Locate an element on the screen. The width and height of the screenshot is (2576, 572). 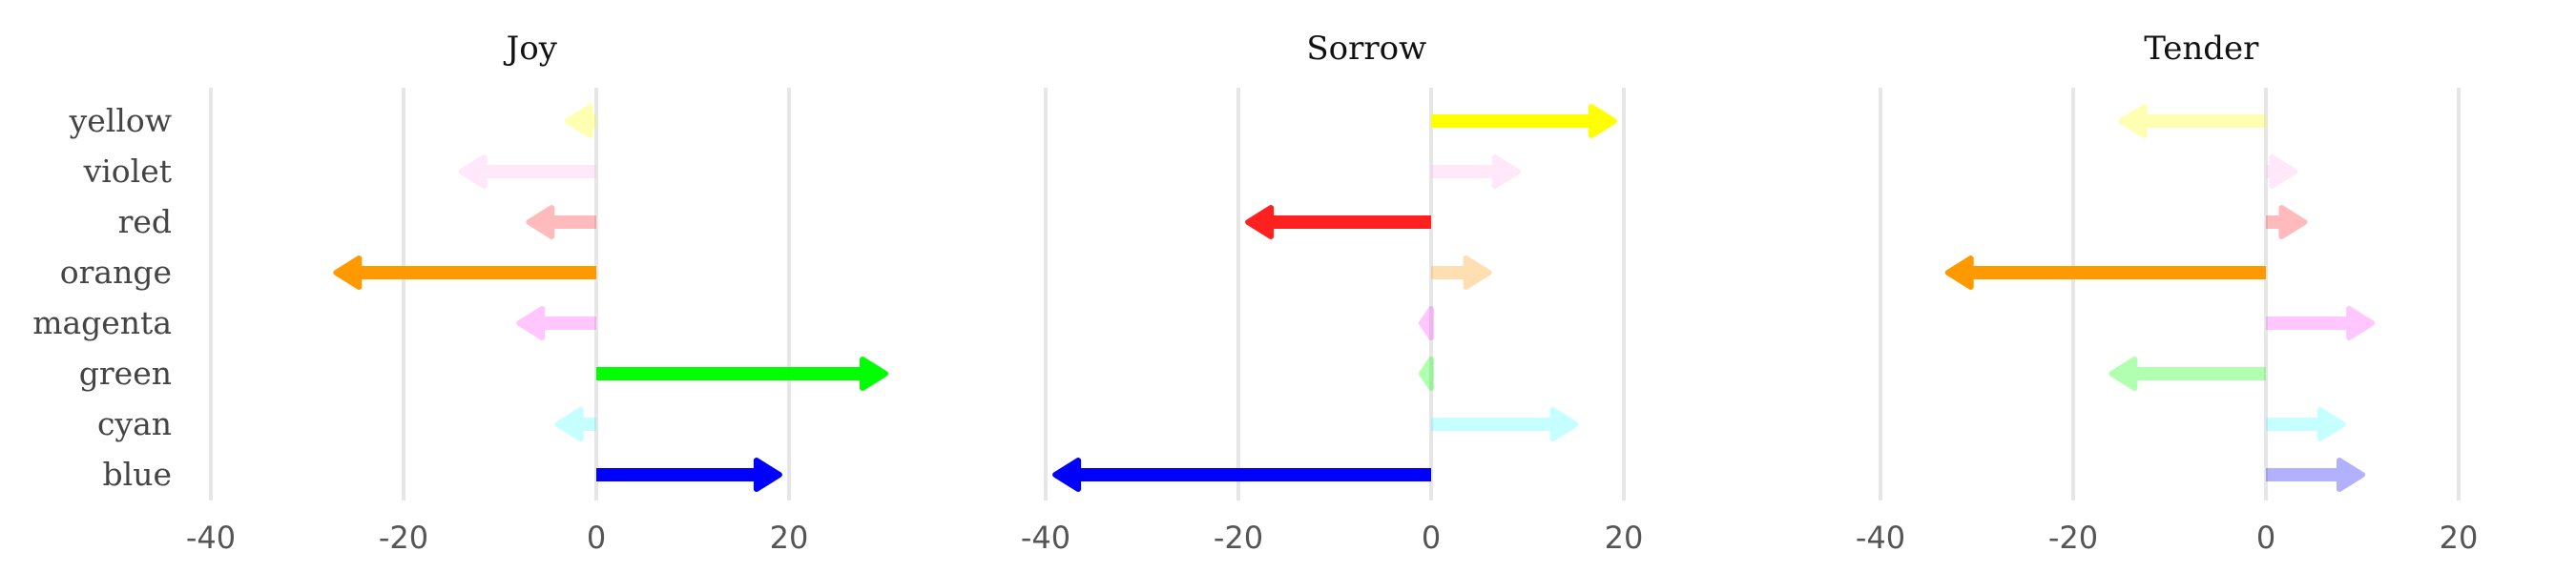
arrow-tender-violet is located at coordinates (2282, 172).